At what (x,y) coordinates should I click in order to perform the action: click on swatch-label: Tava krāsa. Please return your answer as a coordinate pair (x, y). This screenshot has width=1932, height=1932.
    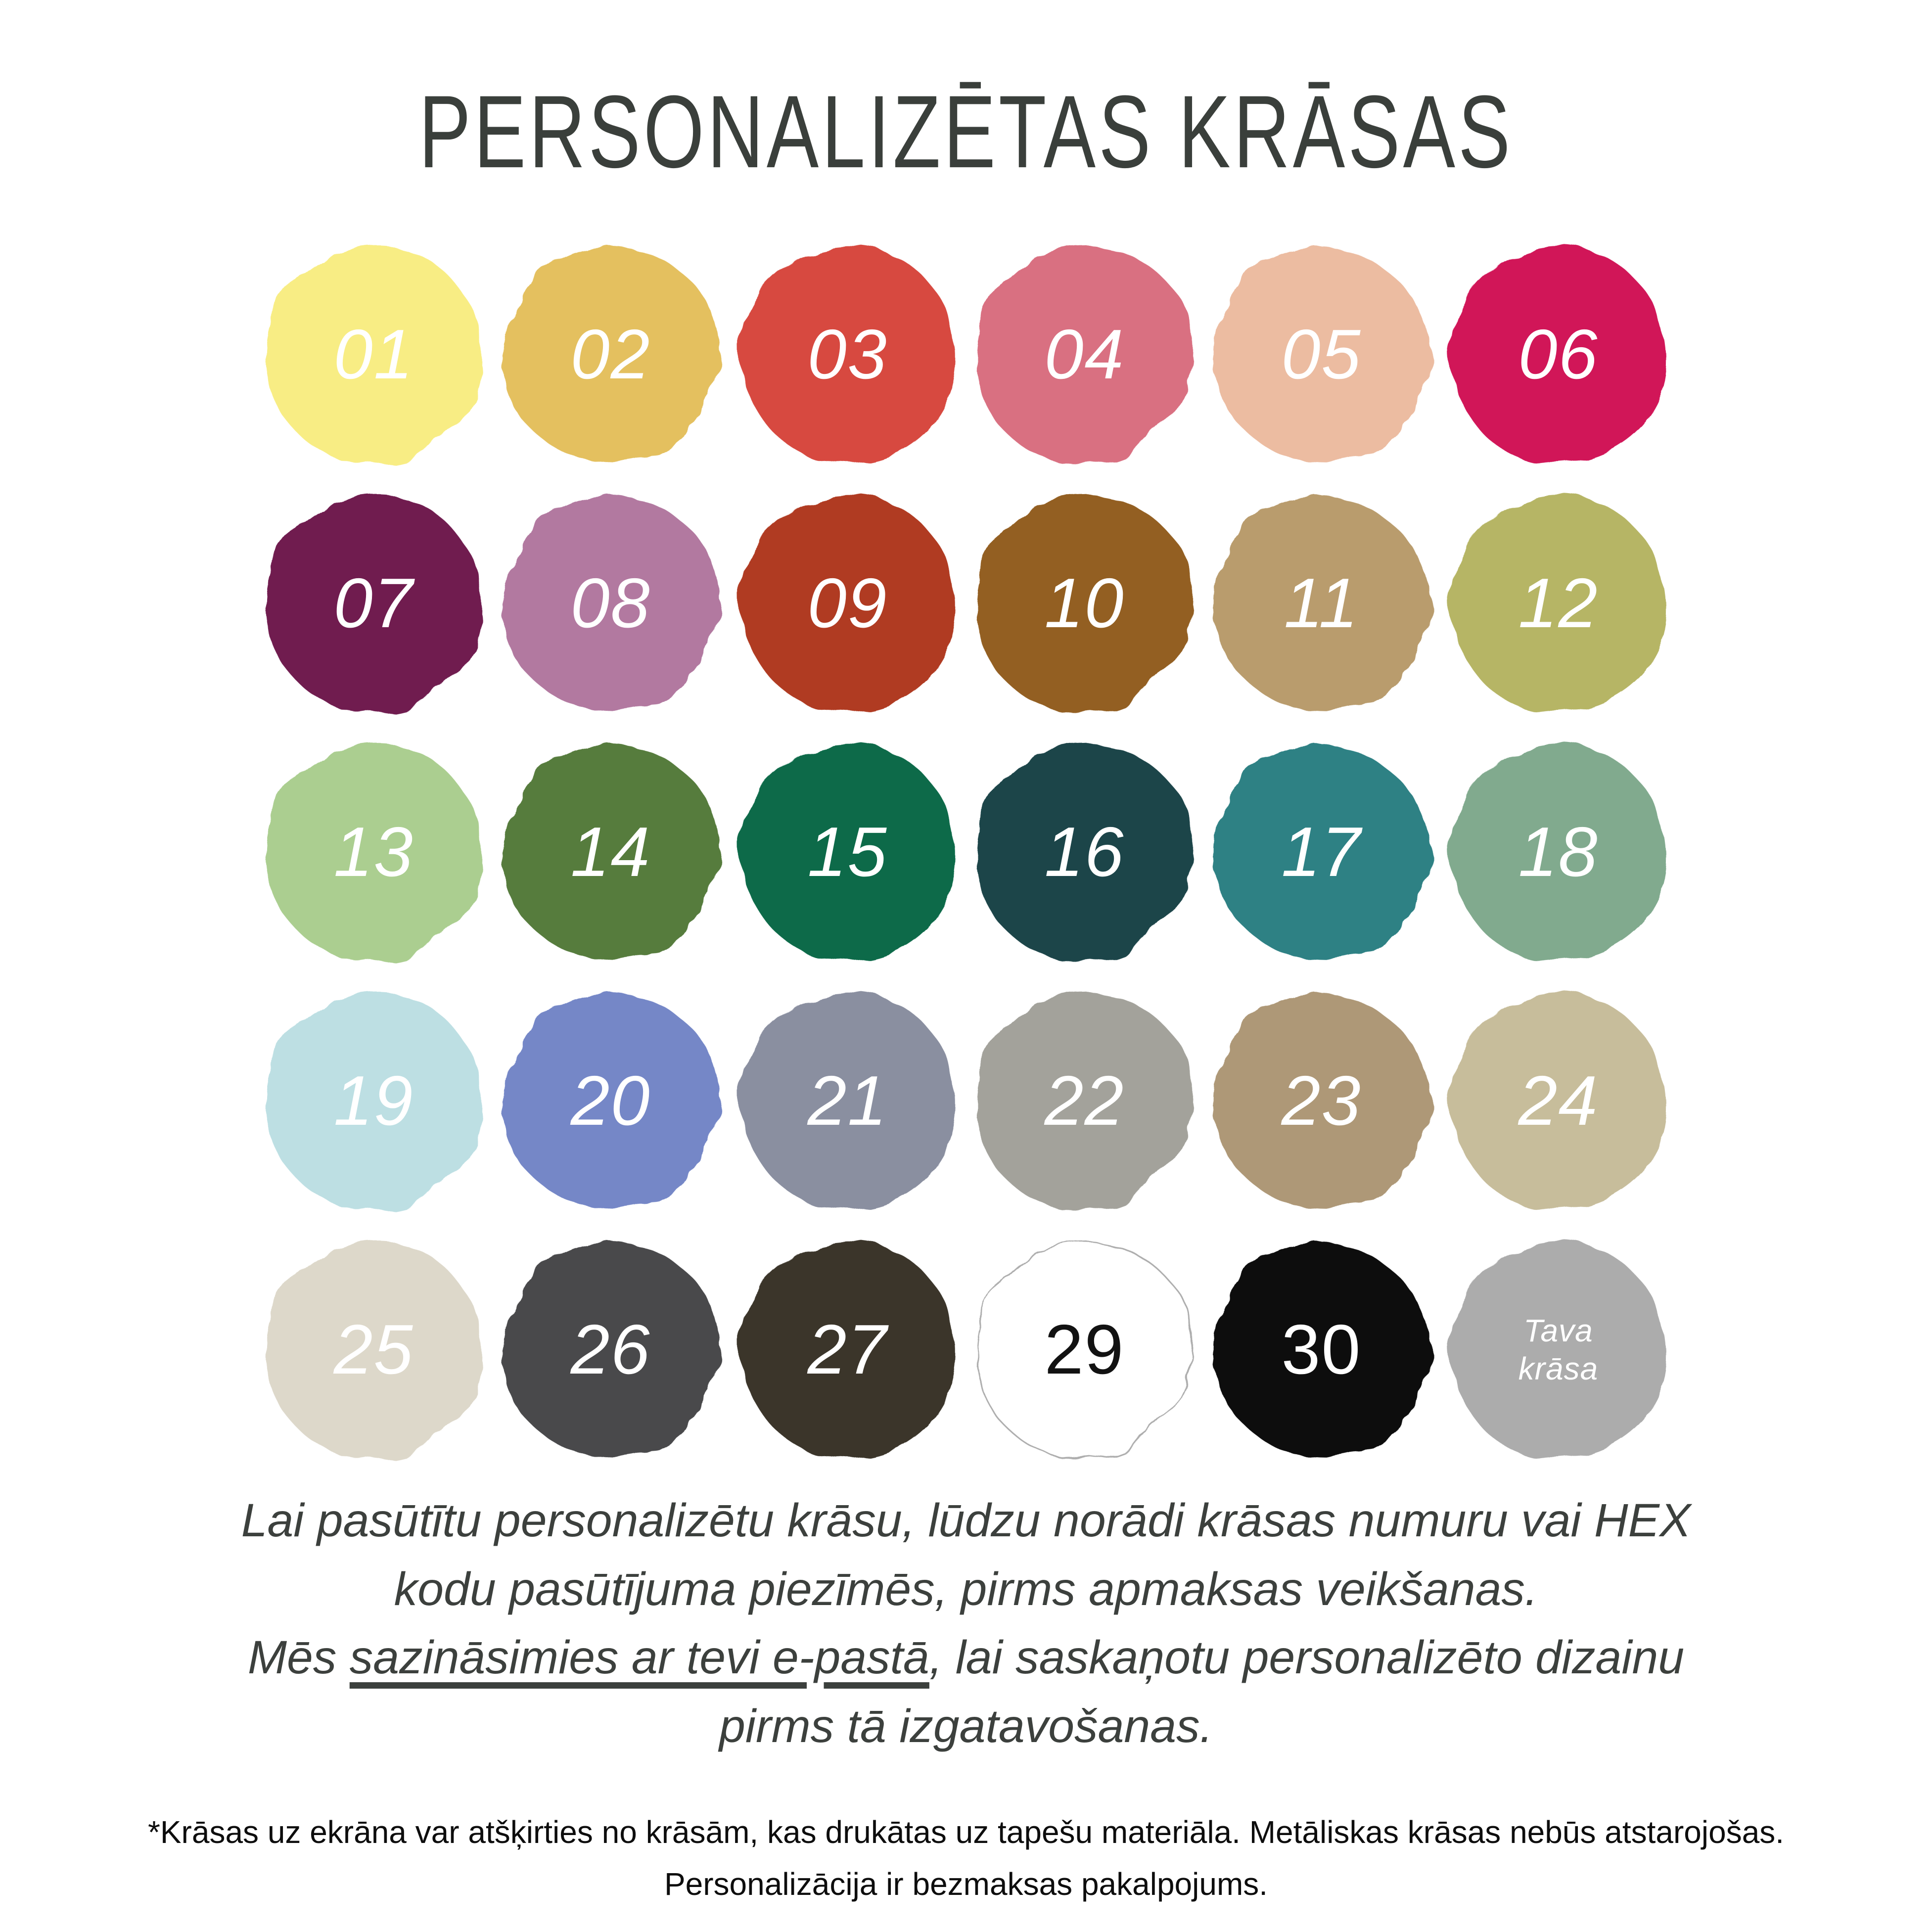
    Looking at the image, I should click on (1559, 1350).